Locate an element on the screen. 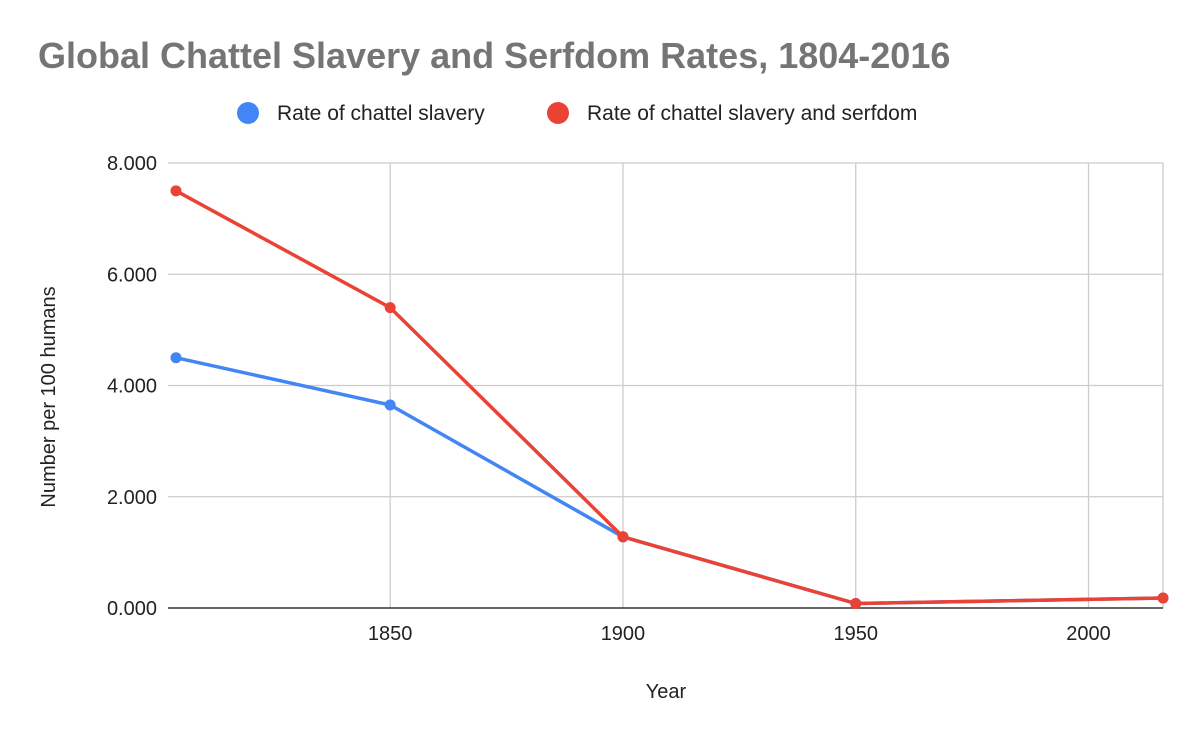 This screenshot has height=742, width=1200. y-tick-label: 4.000 is located at coordinates (132, 387).